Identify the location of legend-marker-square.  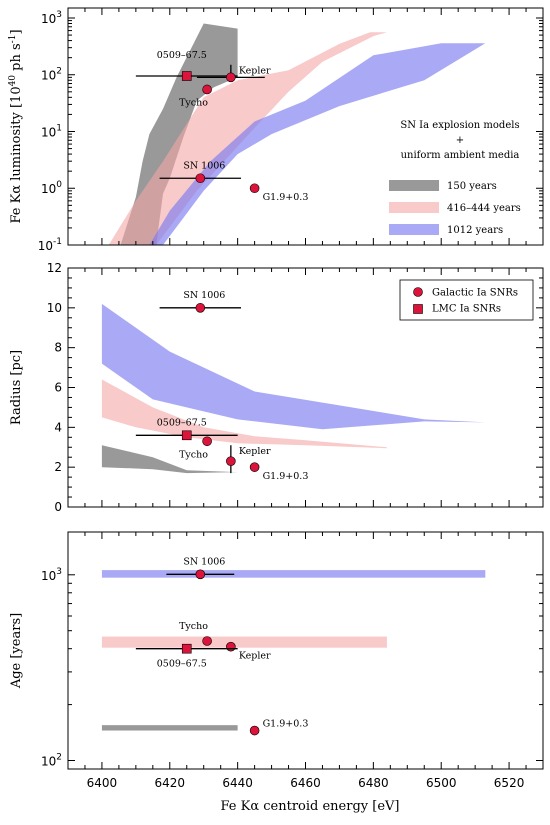
(418, 309).